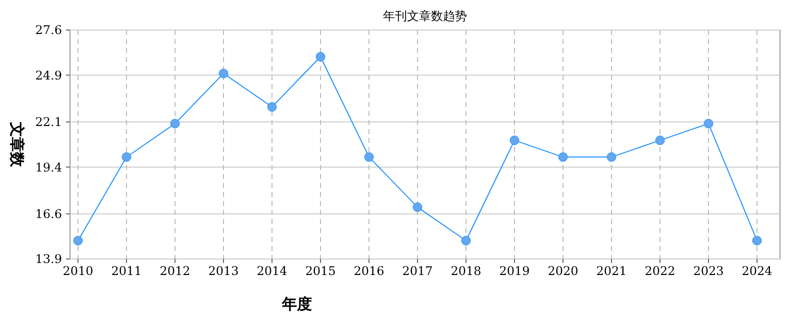 This screenshot has height=330, width=790. Describe the element at coordinates (320, 271) in the screenshot. I see `x-tick-label: 2015` at that location.